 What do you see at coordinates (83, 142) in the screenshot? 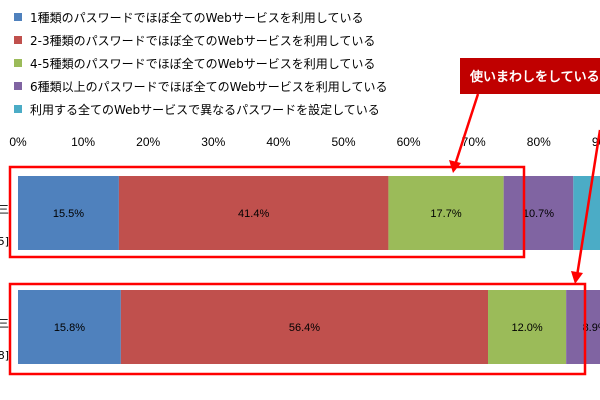
I see `x-tick-label: 10%` at bounding box center [83, 142].